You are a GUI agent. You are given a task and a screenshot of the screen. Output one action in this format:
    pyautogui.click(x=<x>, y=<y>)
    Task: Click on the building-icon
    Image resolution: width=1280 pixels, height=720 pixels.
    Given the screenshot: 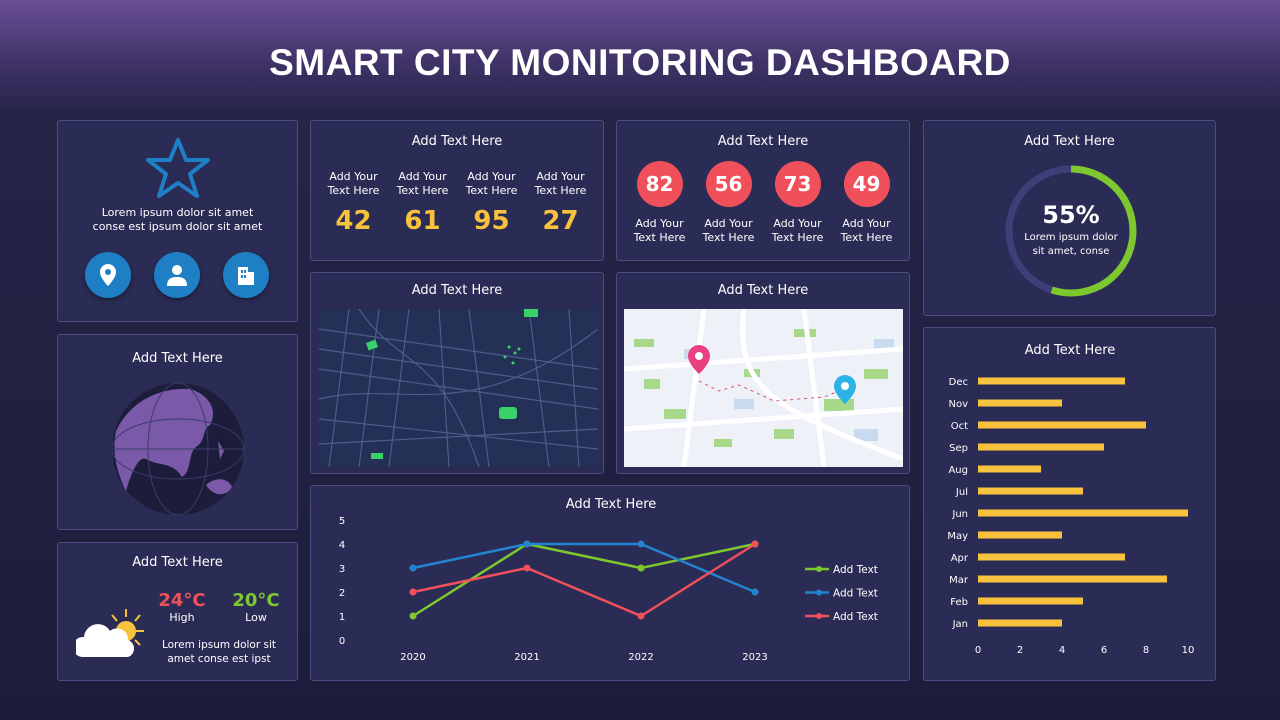 What is the action you would take?
    pyautogui.click(x=246, y=275)
    